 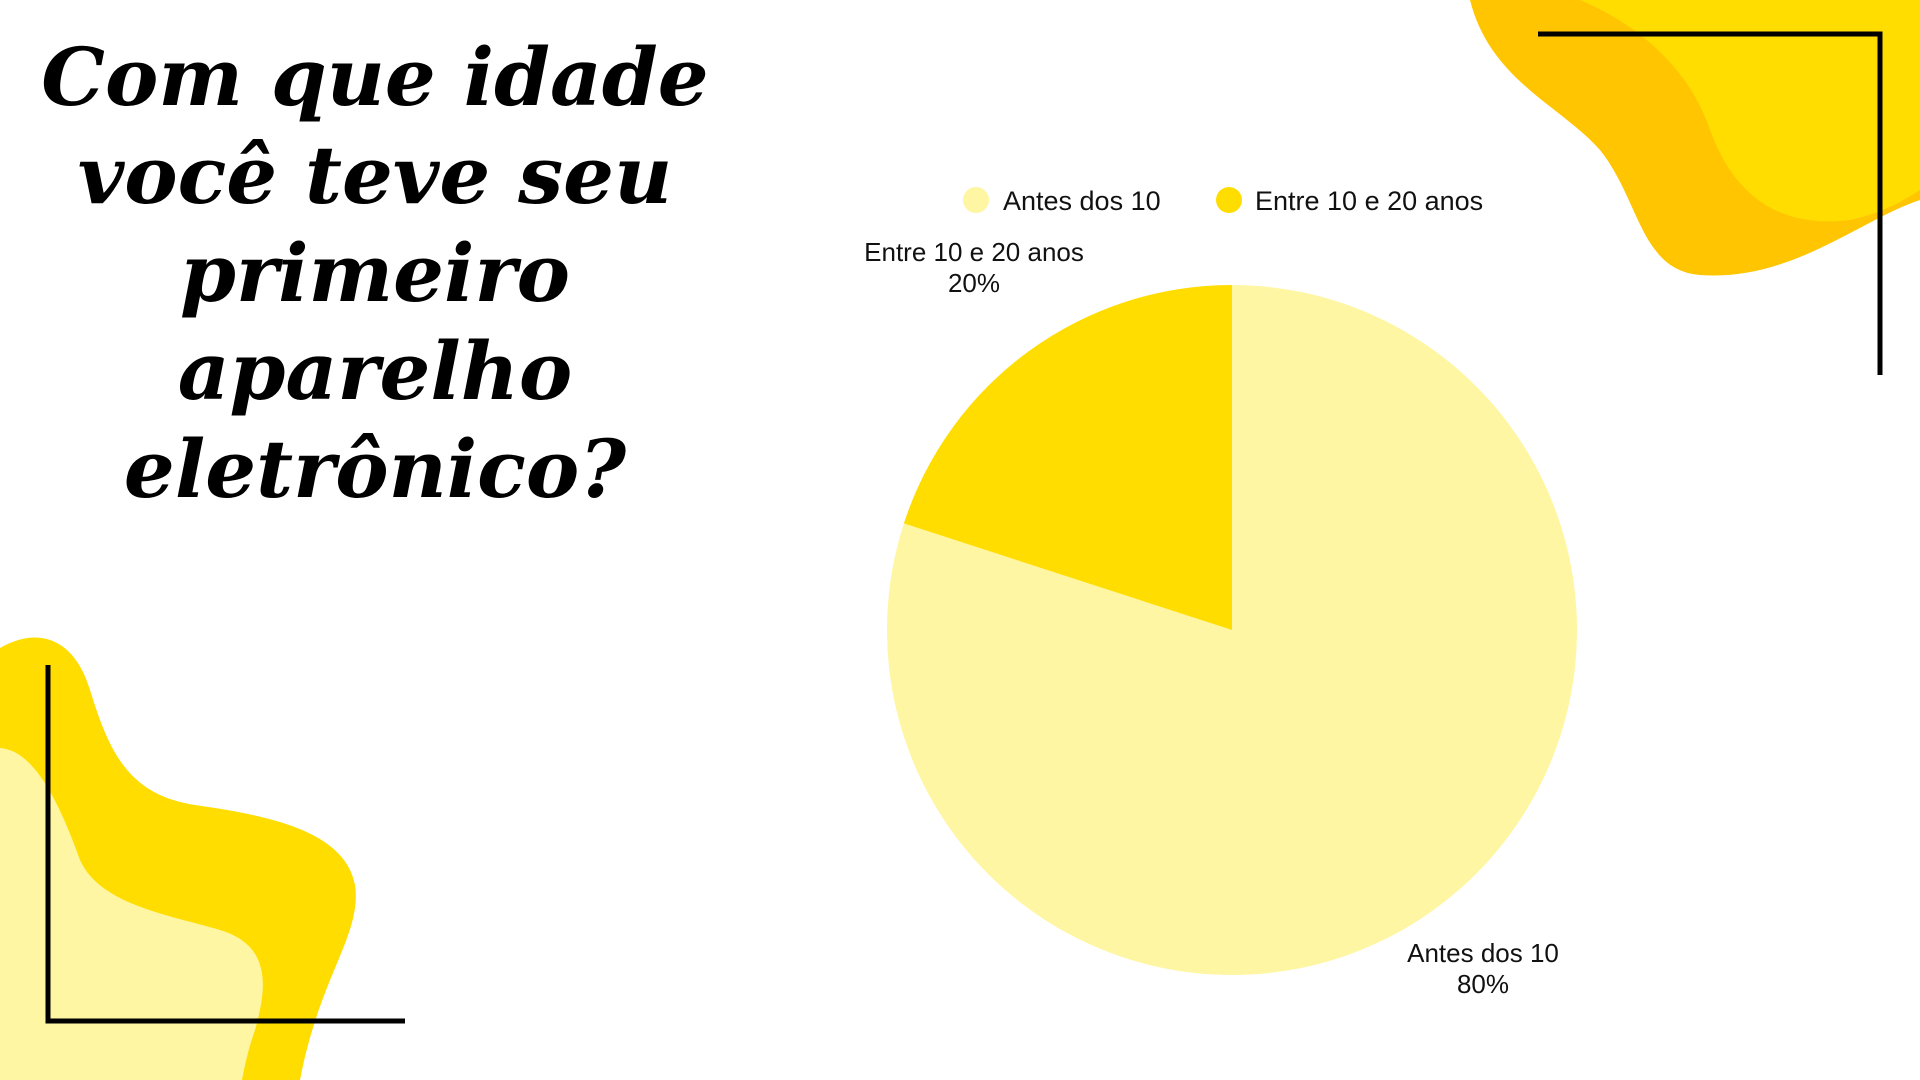 I want to click on slice-percent-antes-dos-10: 80%, so click(x=1483, y=984).